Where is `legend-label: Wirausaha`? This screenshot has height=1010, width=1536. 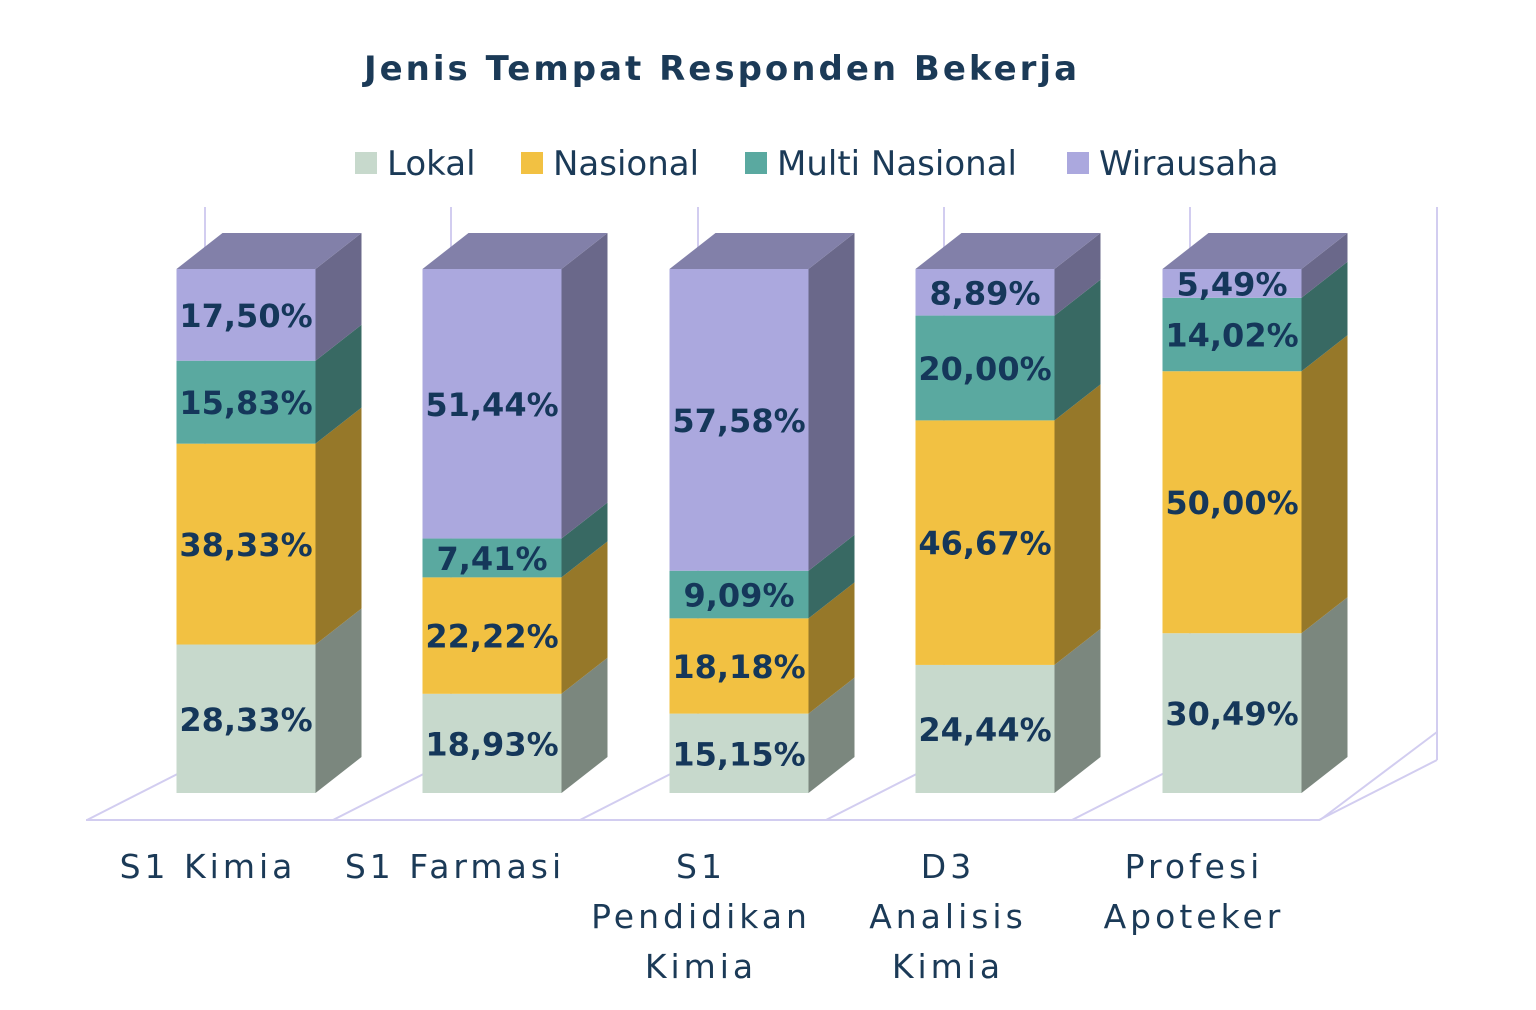
legend-label: Wirausaha is located at coordinates (1189, 164).